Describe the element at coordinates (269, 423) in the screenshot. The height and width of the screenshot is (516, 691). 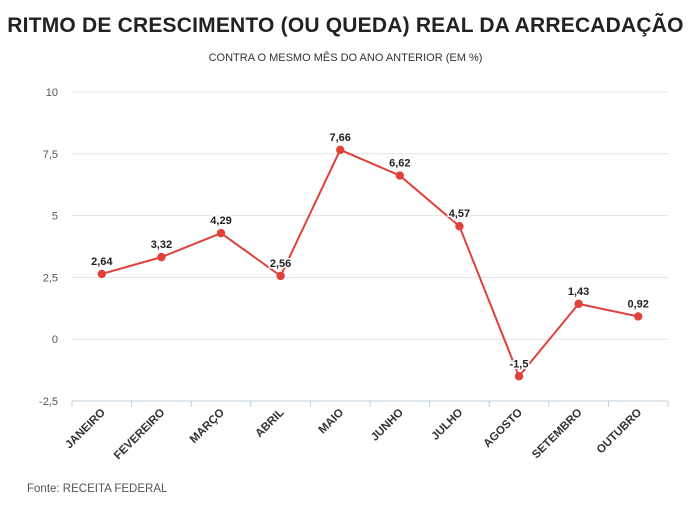
I see `x-tick-label: ABRIL` at that location.